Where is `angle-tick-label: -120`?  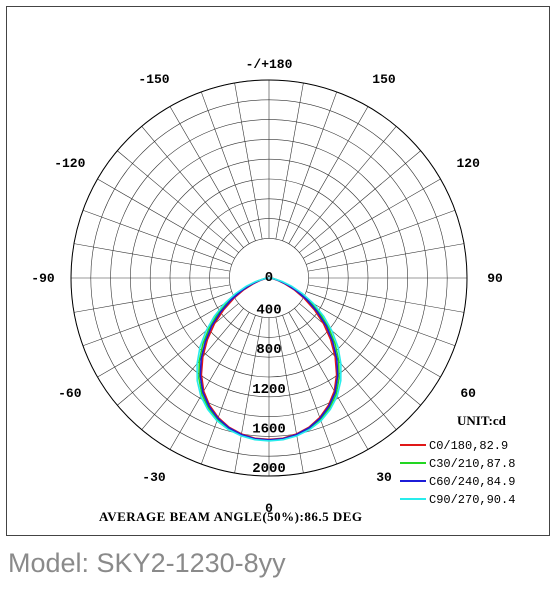
angle-tick-label: -120 is located at coordinates (69, 163).